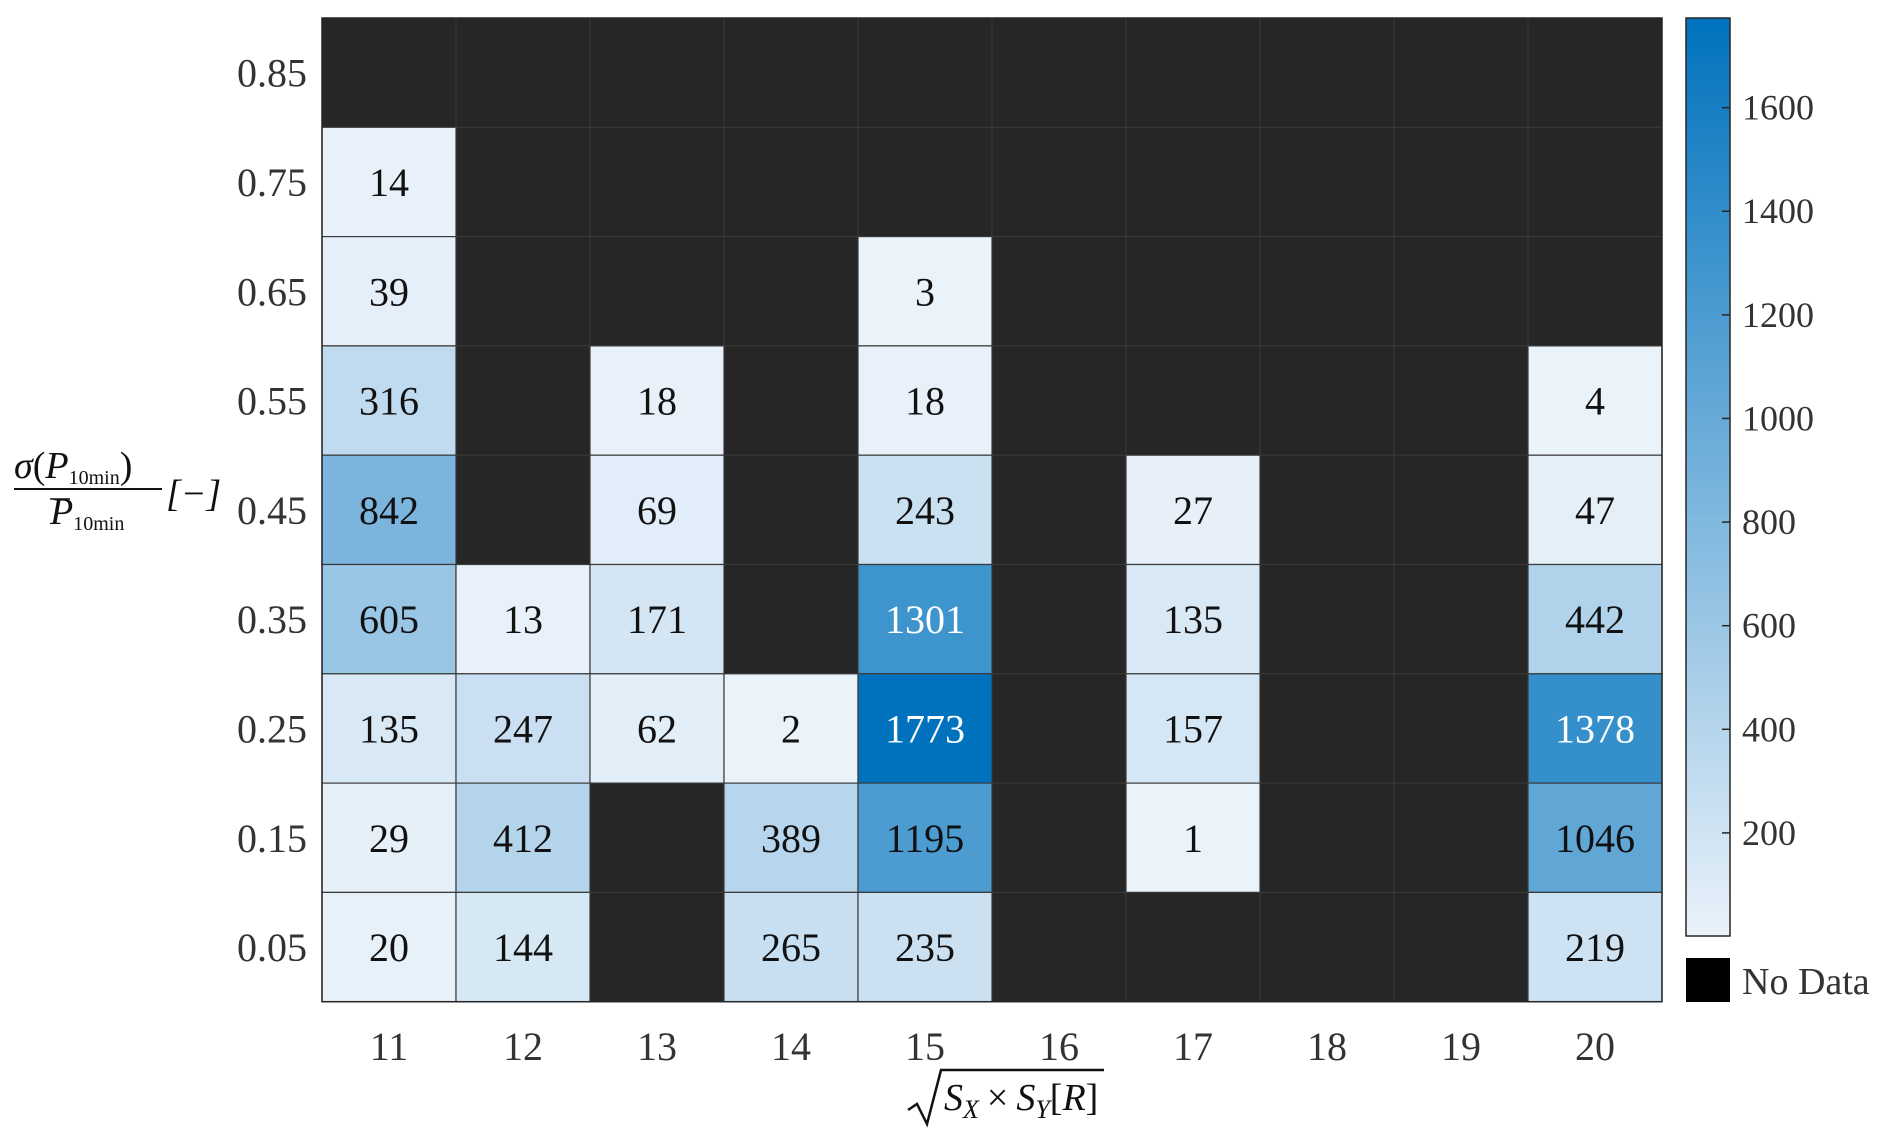  What do you see at coordinates (1769, 626) in the screenshot?
I see `colorbar-tick-label: 600` at bounding box center [1769, 626].